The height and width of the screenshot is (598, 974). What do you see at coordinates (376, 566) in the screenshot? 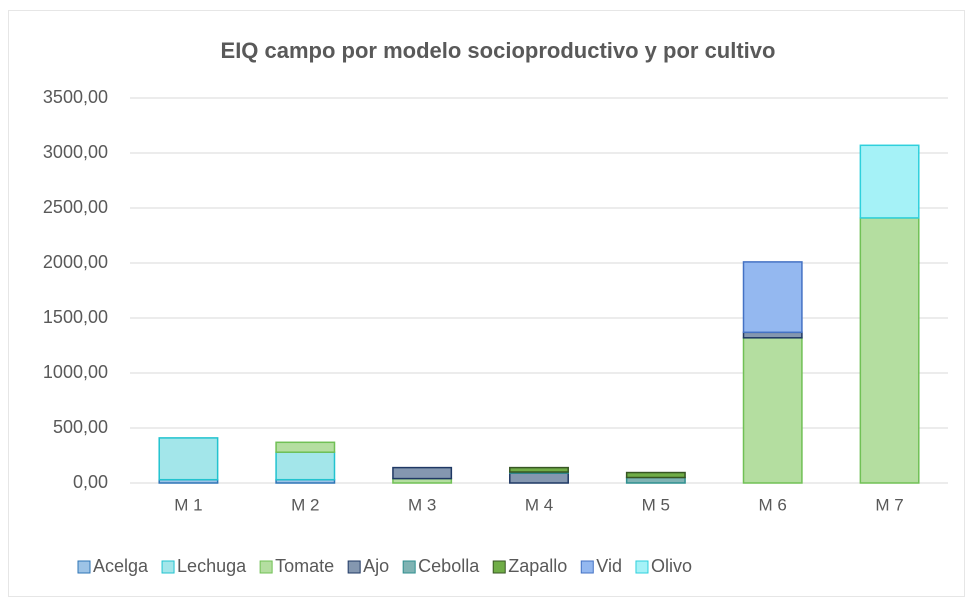
I see `legend-label: Ajo` at bounding box center [376, 566].